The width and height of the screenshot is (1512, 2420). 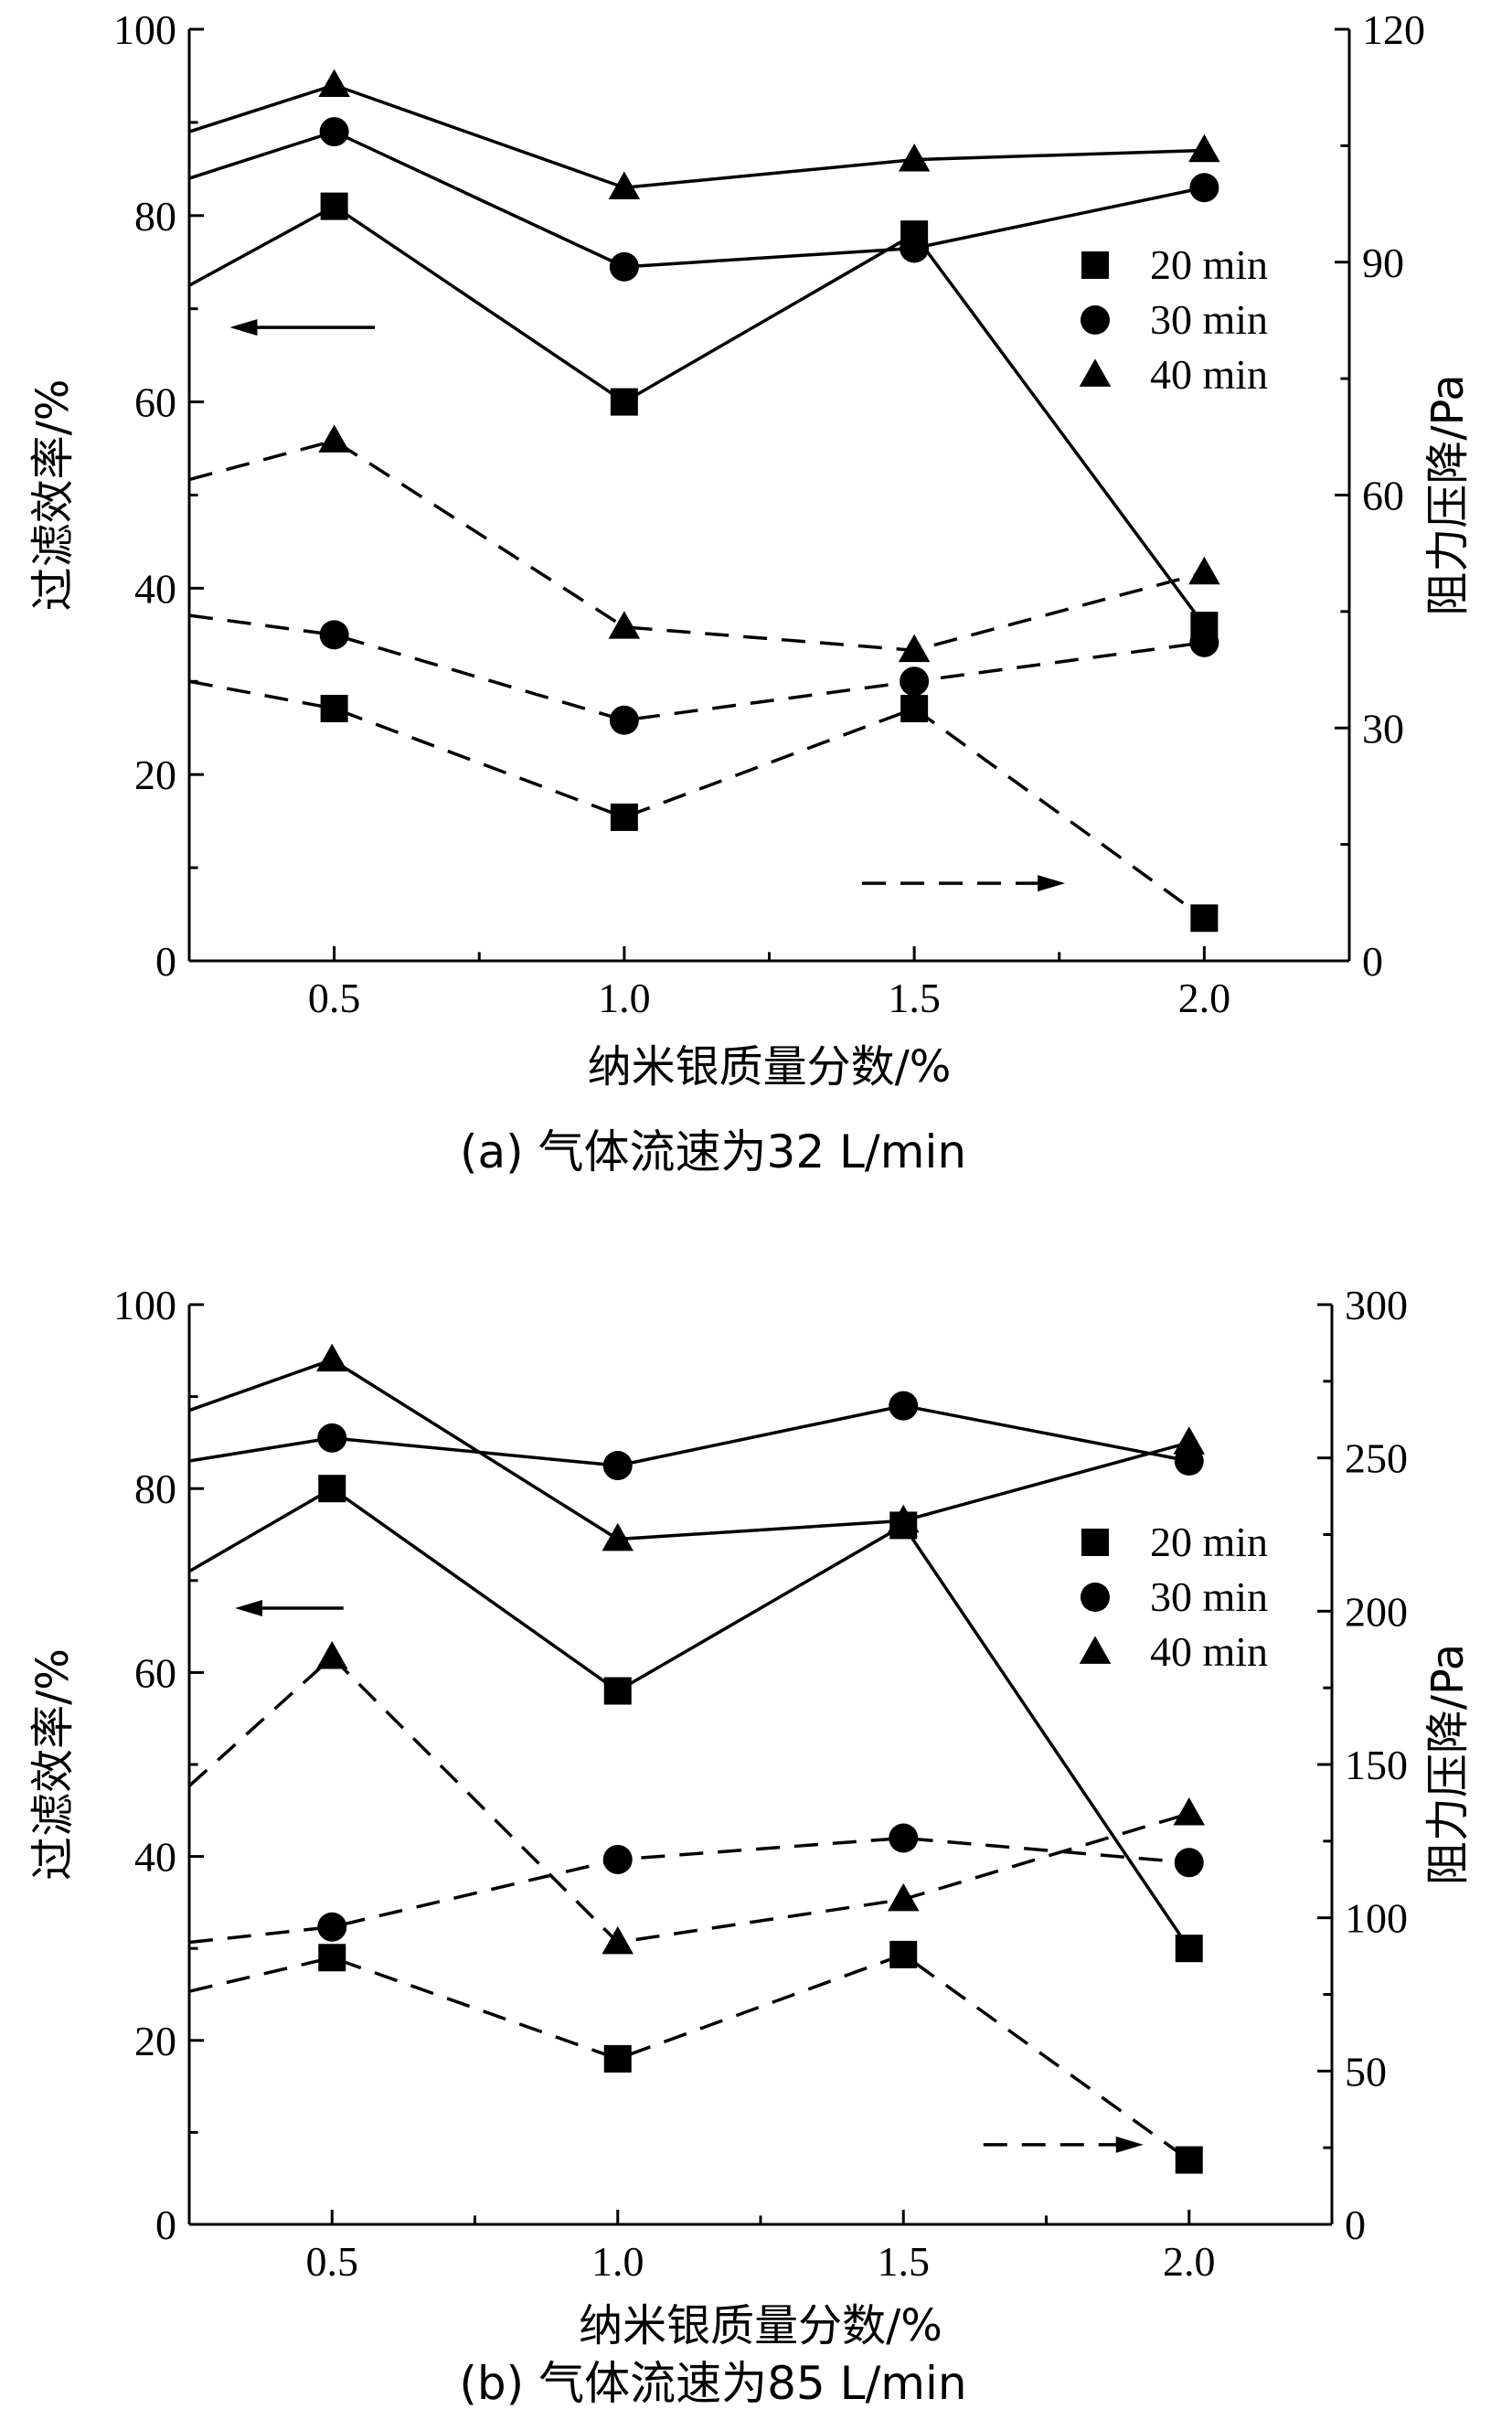 I want to click on right-y-tick-label: 50, so click(x=1366, y=2071).